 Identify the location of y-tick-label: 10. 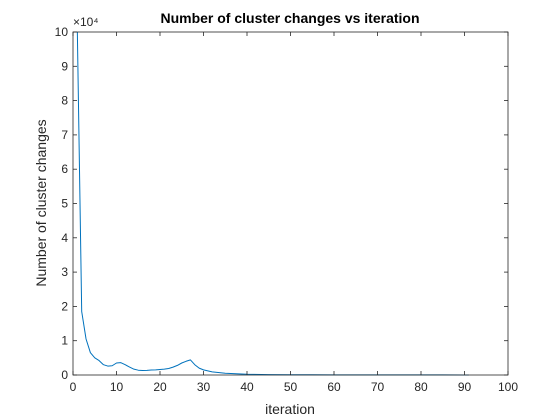
(62, 32).